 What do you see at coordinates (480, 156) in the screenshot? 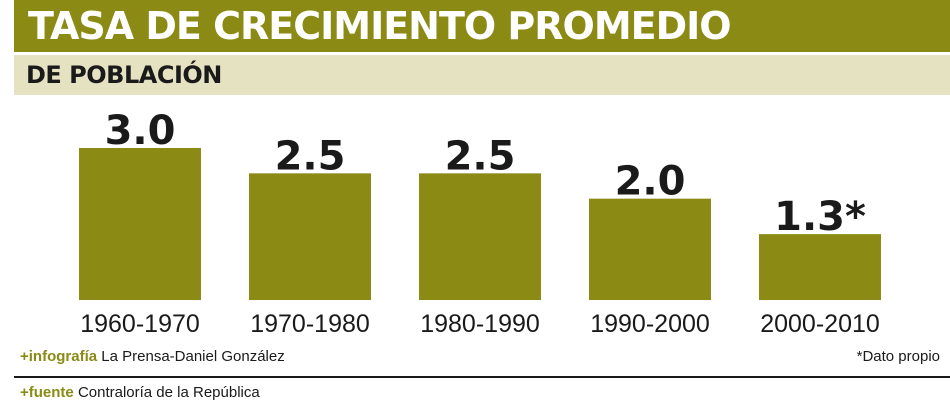
I see `value-label-1980-1990: 2.5` at bounding box center [480, 156].